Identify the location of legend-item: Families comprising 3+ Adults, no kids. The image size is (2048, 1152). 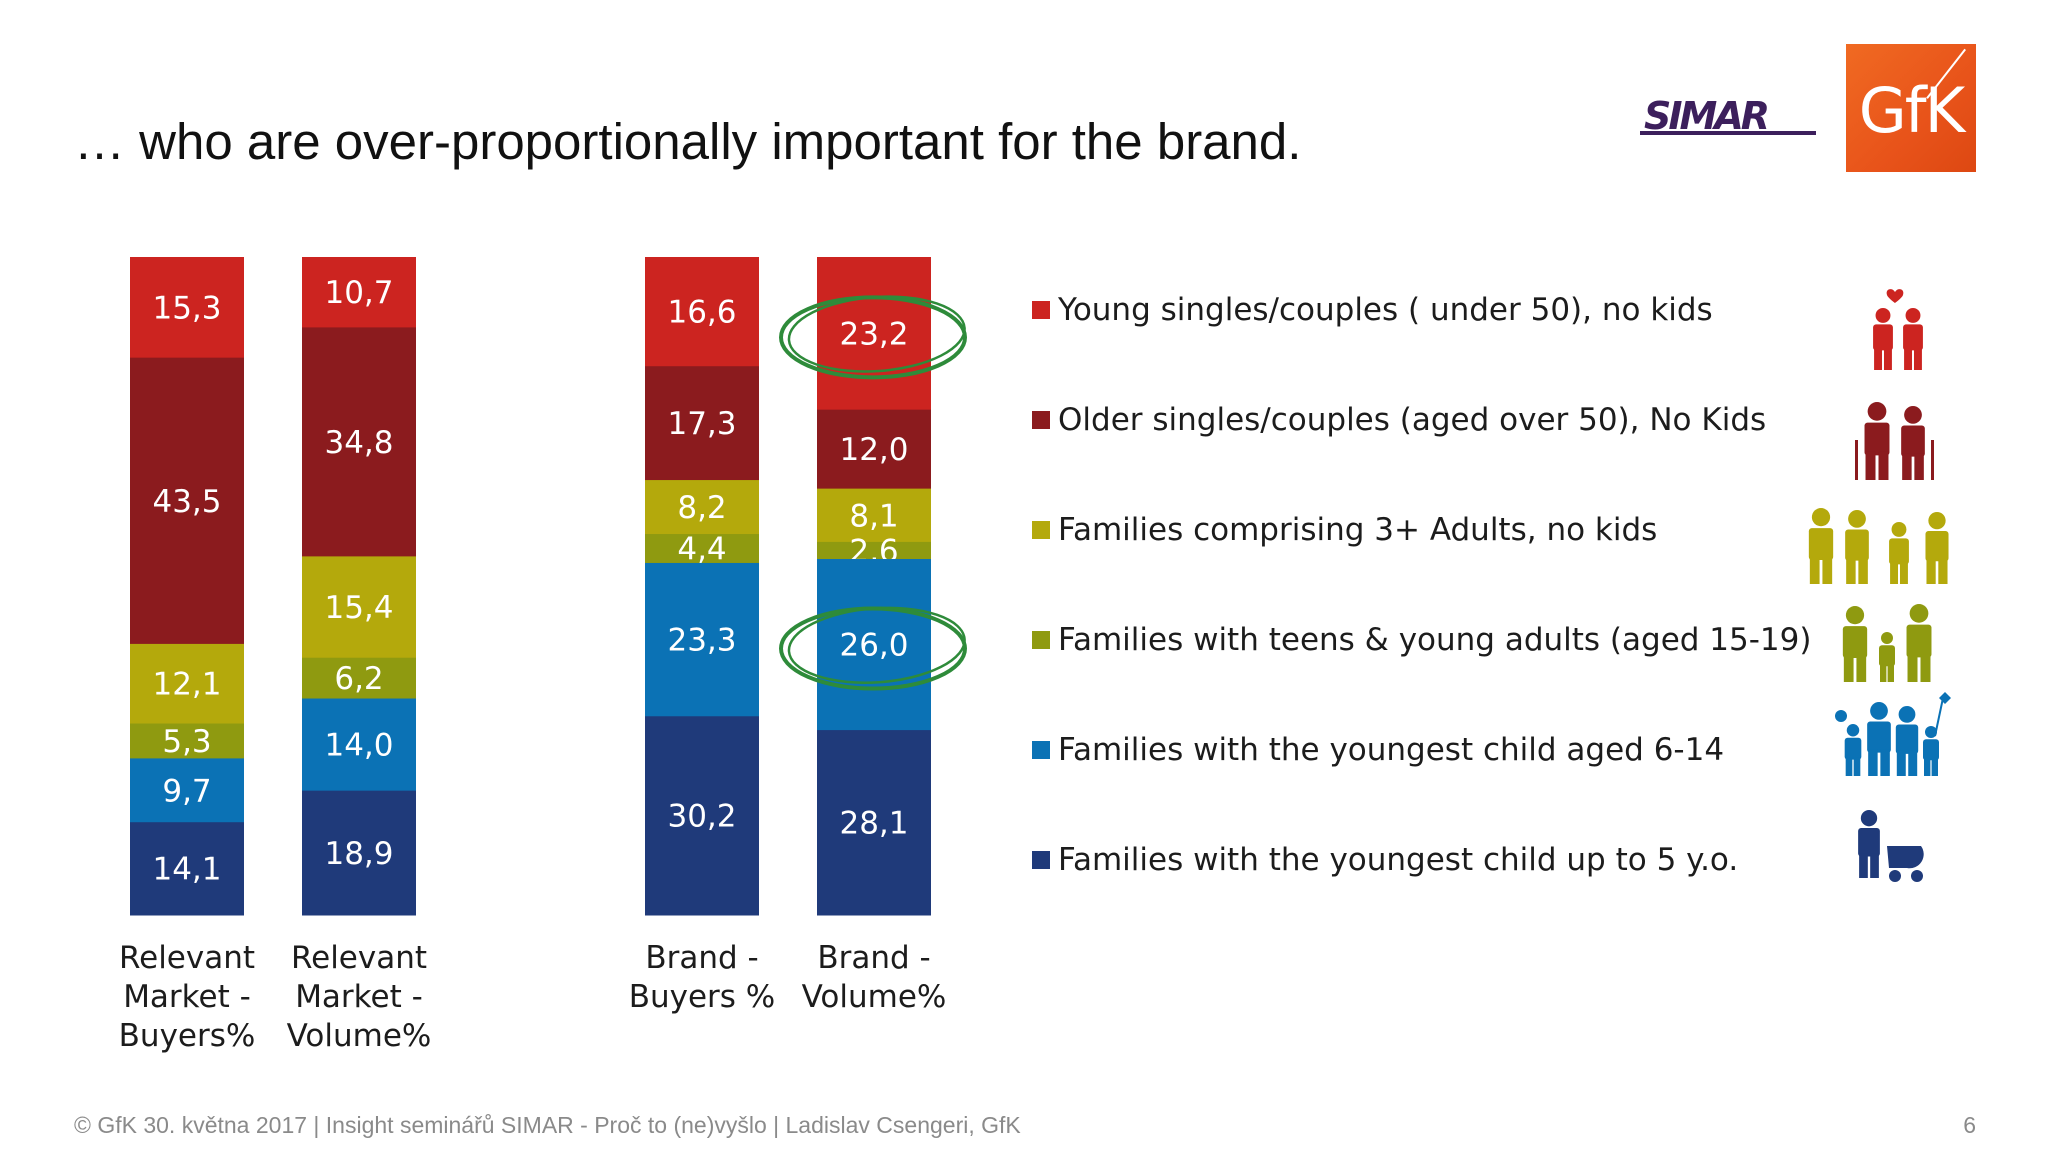
(1344, 530).